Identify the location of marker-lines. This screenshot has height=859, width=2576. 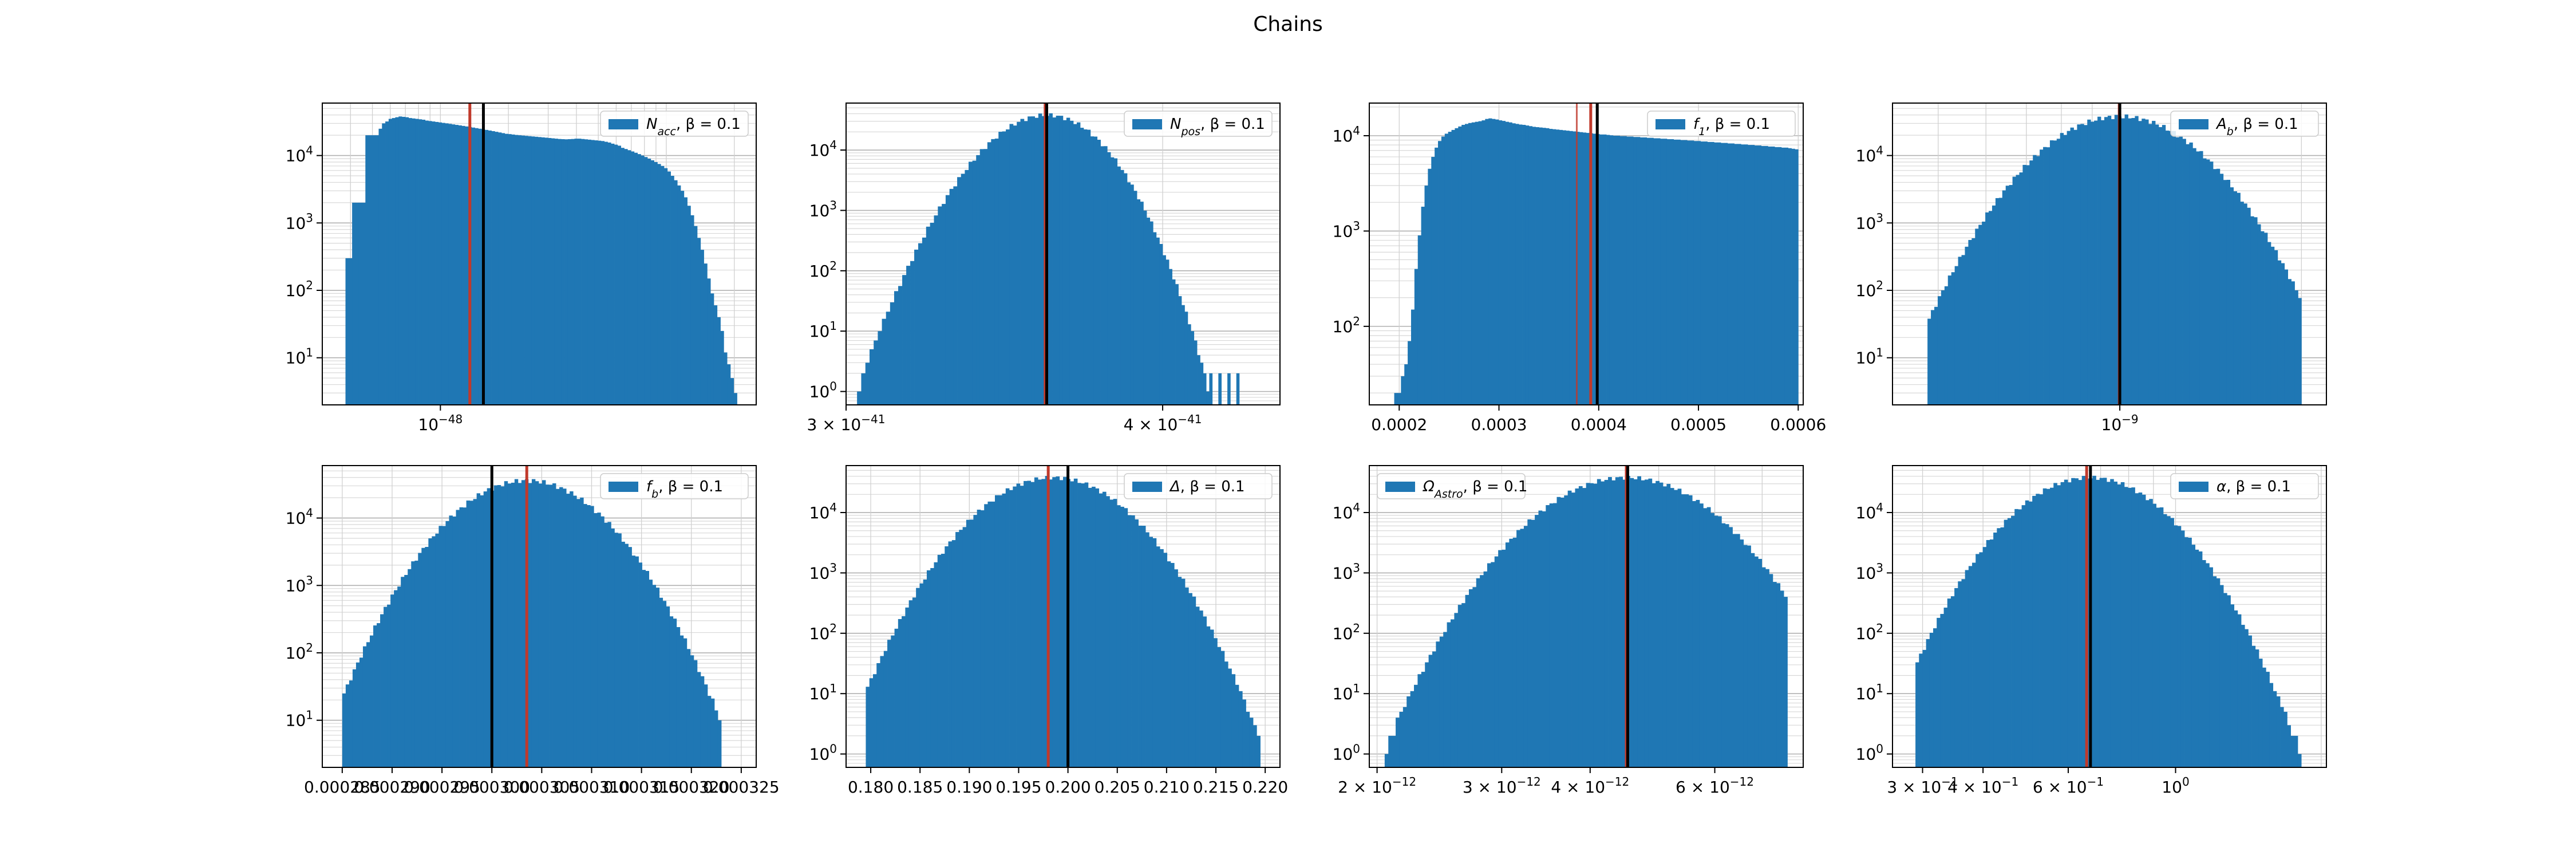
(2119, 254).